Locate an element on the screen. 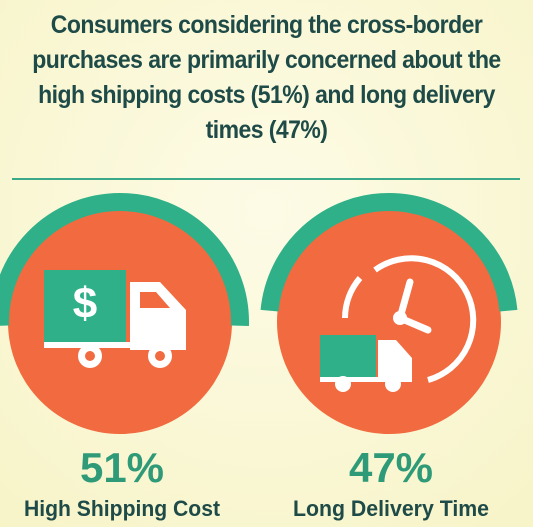  category-label: Long Delivery Time is located at coordinates (391, 508).